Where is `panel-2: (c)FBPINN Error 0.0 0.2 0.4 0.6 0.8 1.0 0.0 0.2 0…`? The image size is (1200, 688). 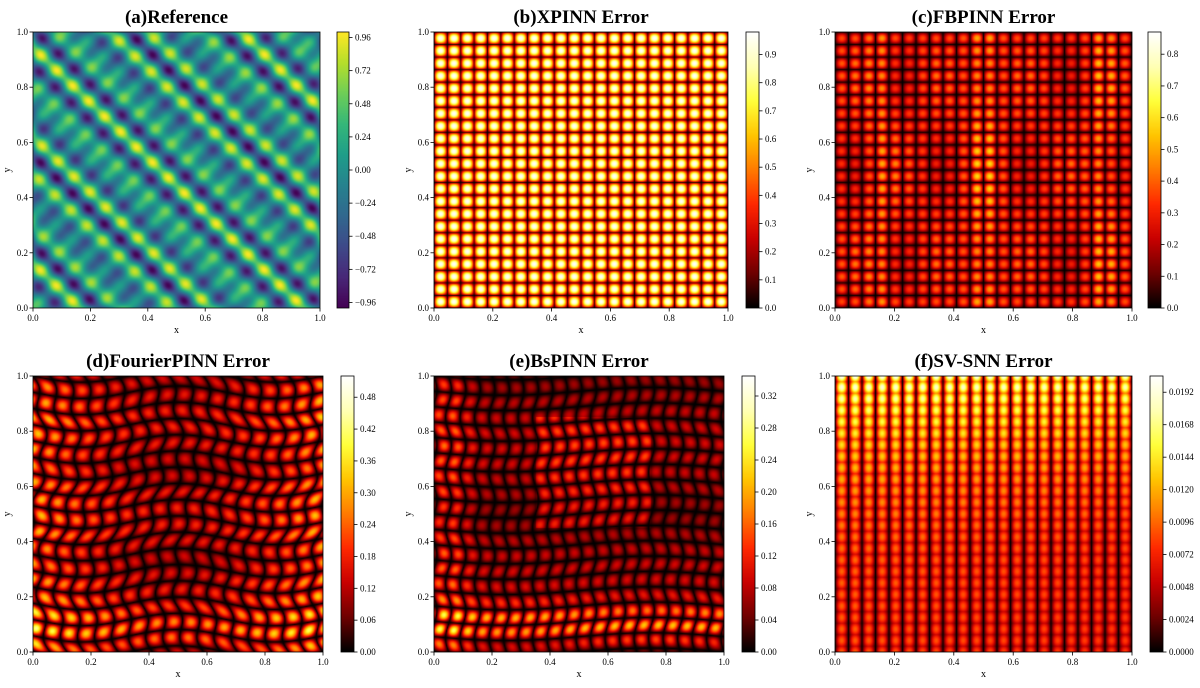
panel-2: (c)FBPINN Error 0.0 0.2 0.4 0.6 0.8 1.0 0.0 0.2 0… is located at coordinates (991, 171).